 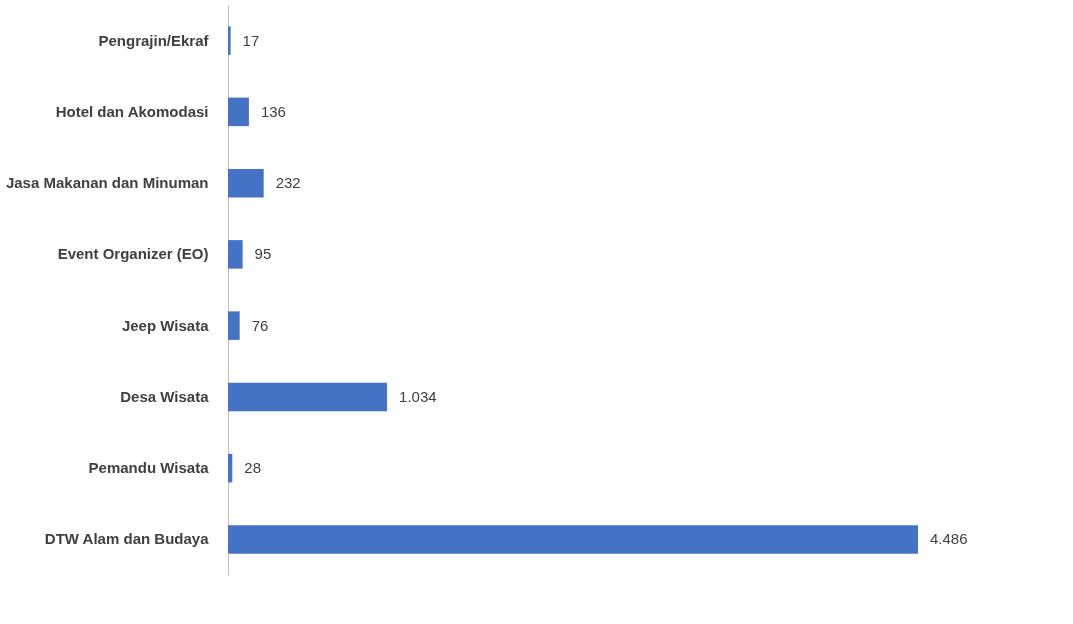 I want to click on y-tick-label: Event Organizer (EO), so click(x=133, y=254).